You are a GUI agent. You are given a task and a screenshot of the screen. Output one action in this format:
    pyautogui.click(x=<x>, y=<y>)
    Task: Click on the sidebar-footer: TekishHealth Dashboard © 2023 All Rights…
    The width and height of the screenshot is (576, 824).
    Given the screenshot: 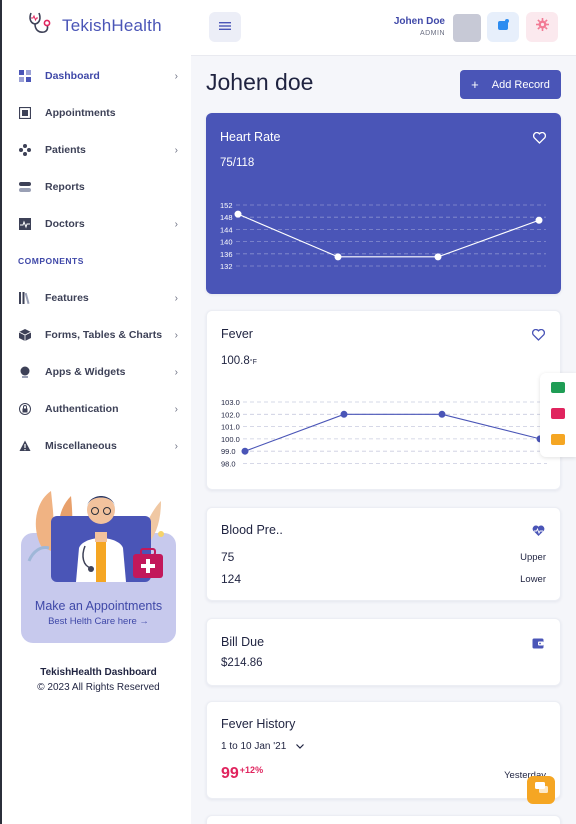 What is the action you would take?
    pyautogui.click(x=98, y=680)
    